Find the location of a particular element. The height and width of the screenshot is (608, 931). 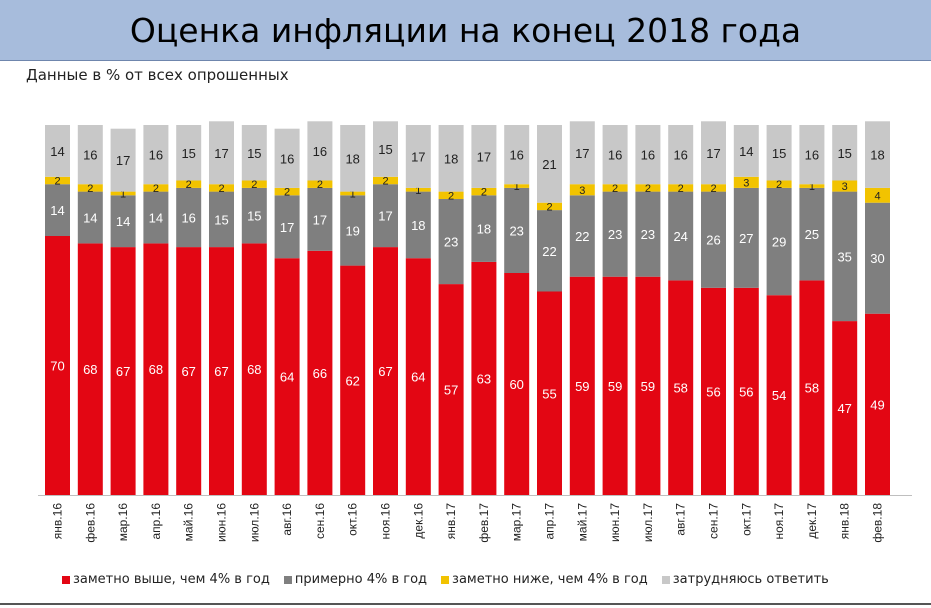

x-tick-label: дек.17 is located at coordinates (812, 521).